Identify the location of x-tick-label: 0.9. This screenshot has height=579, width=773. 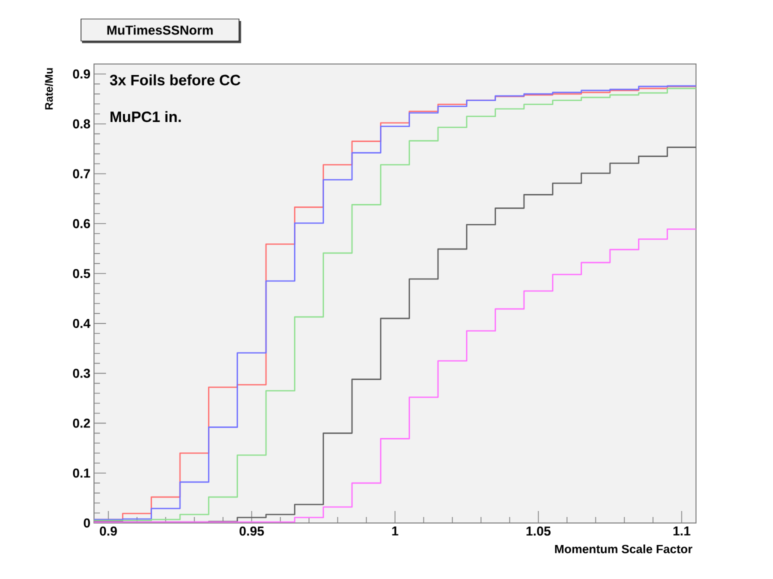
(108, 531).